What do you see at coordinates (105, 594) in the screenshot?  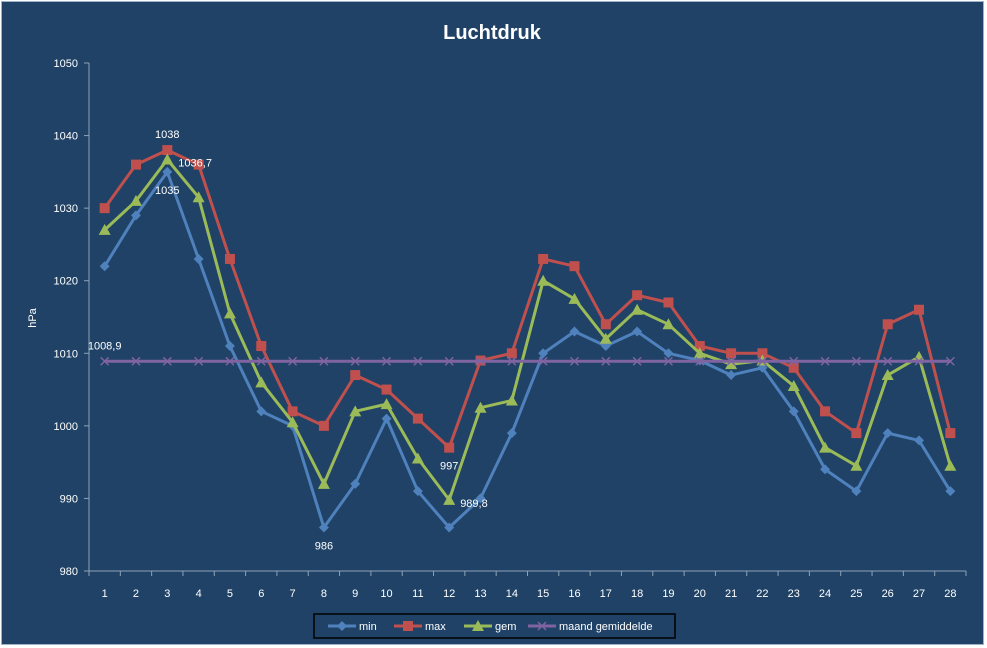 I see `x-tick-label: 1` at bounding box center [105, 594].